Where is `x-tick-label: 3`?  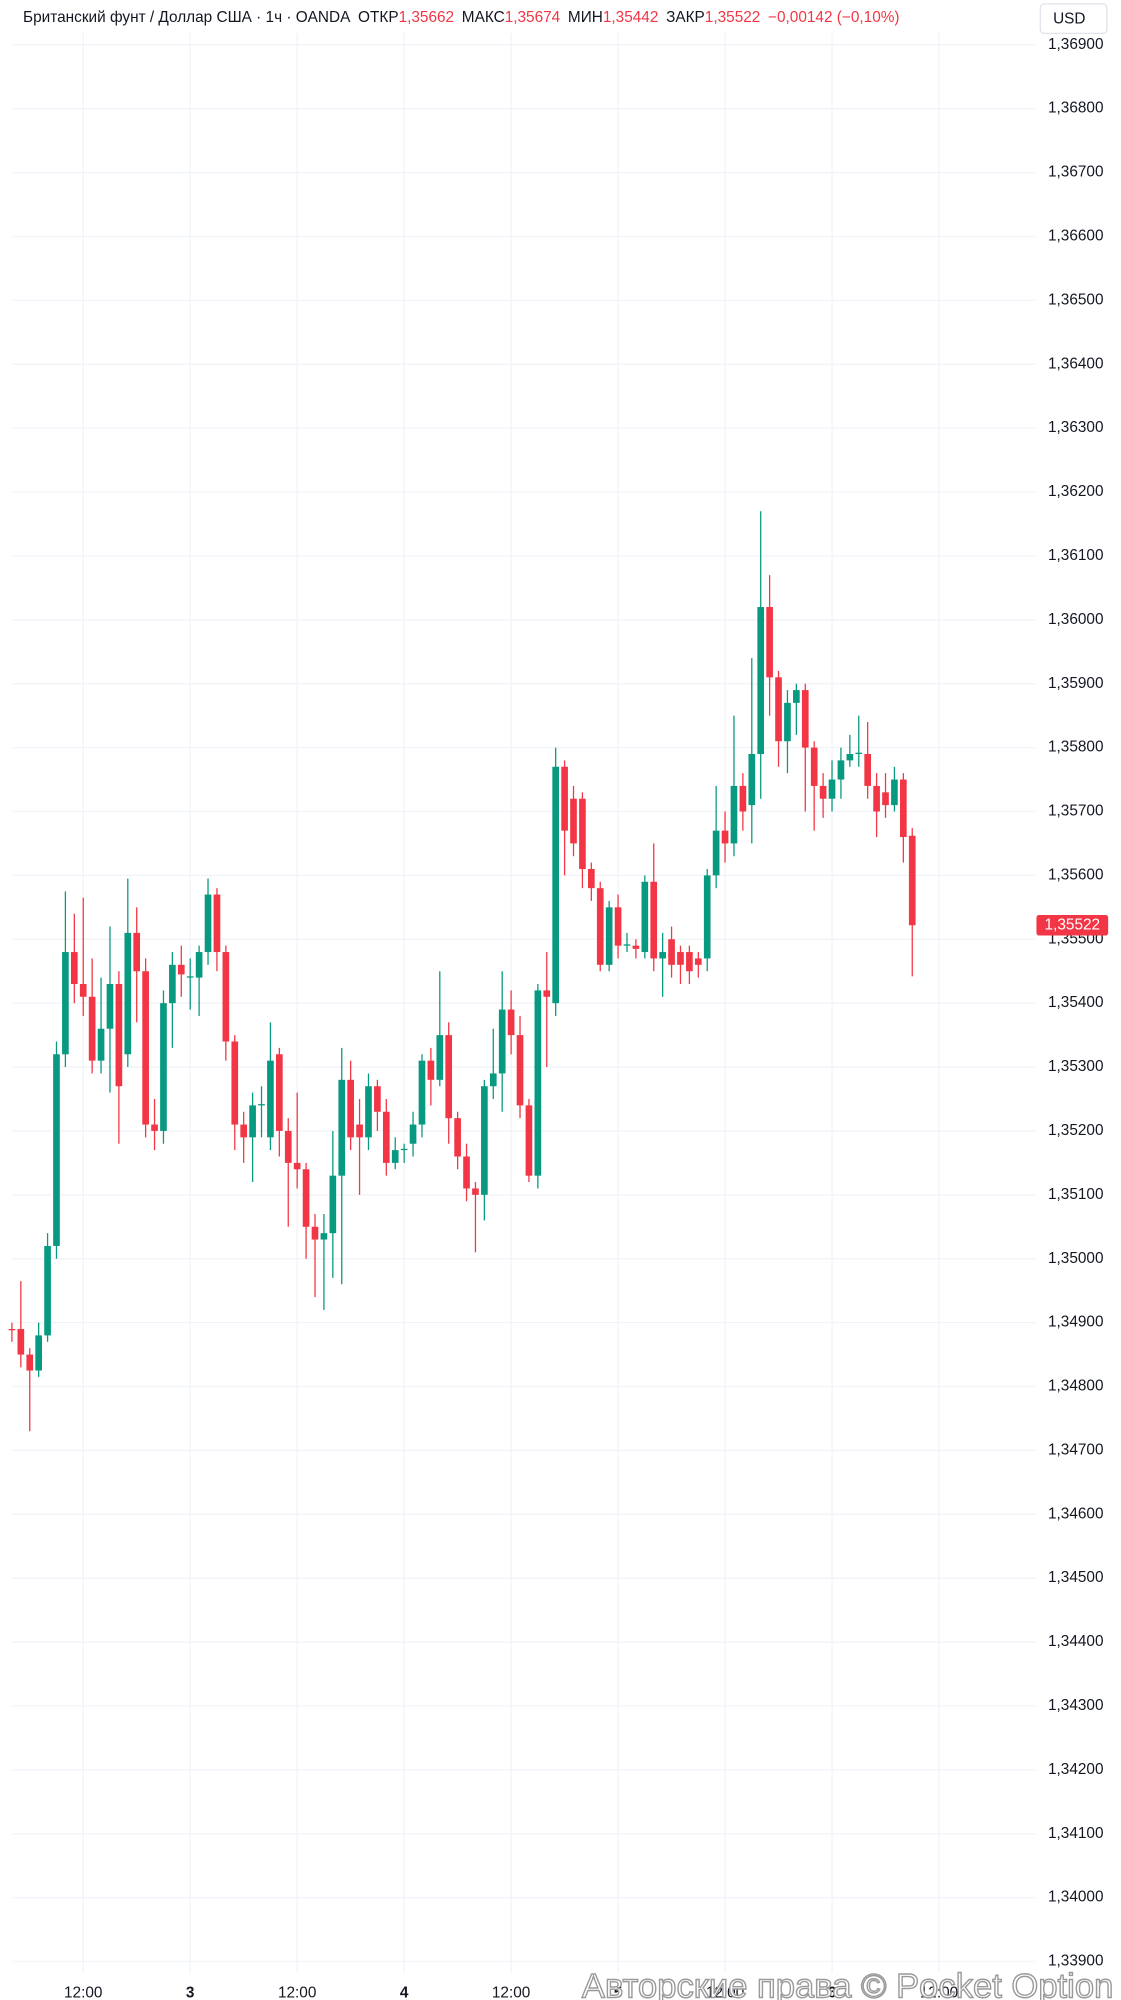 x-tick-label: 3 is located at coordinates (190, 1992).